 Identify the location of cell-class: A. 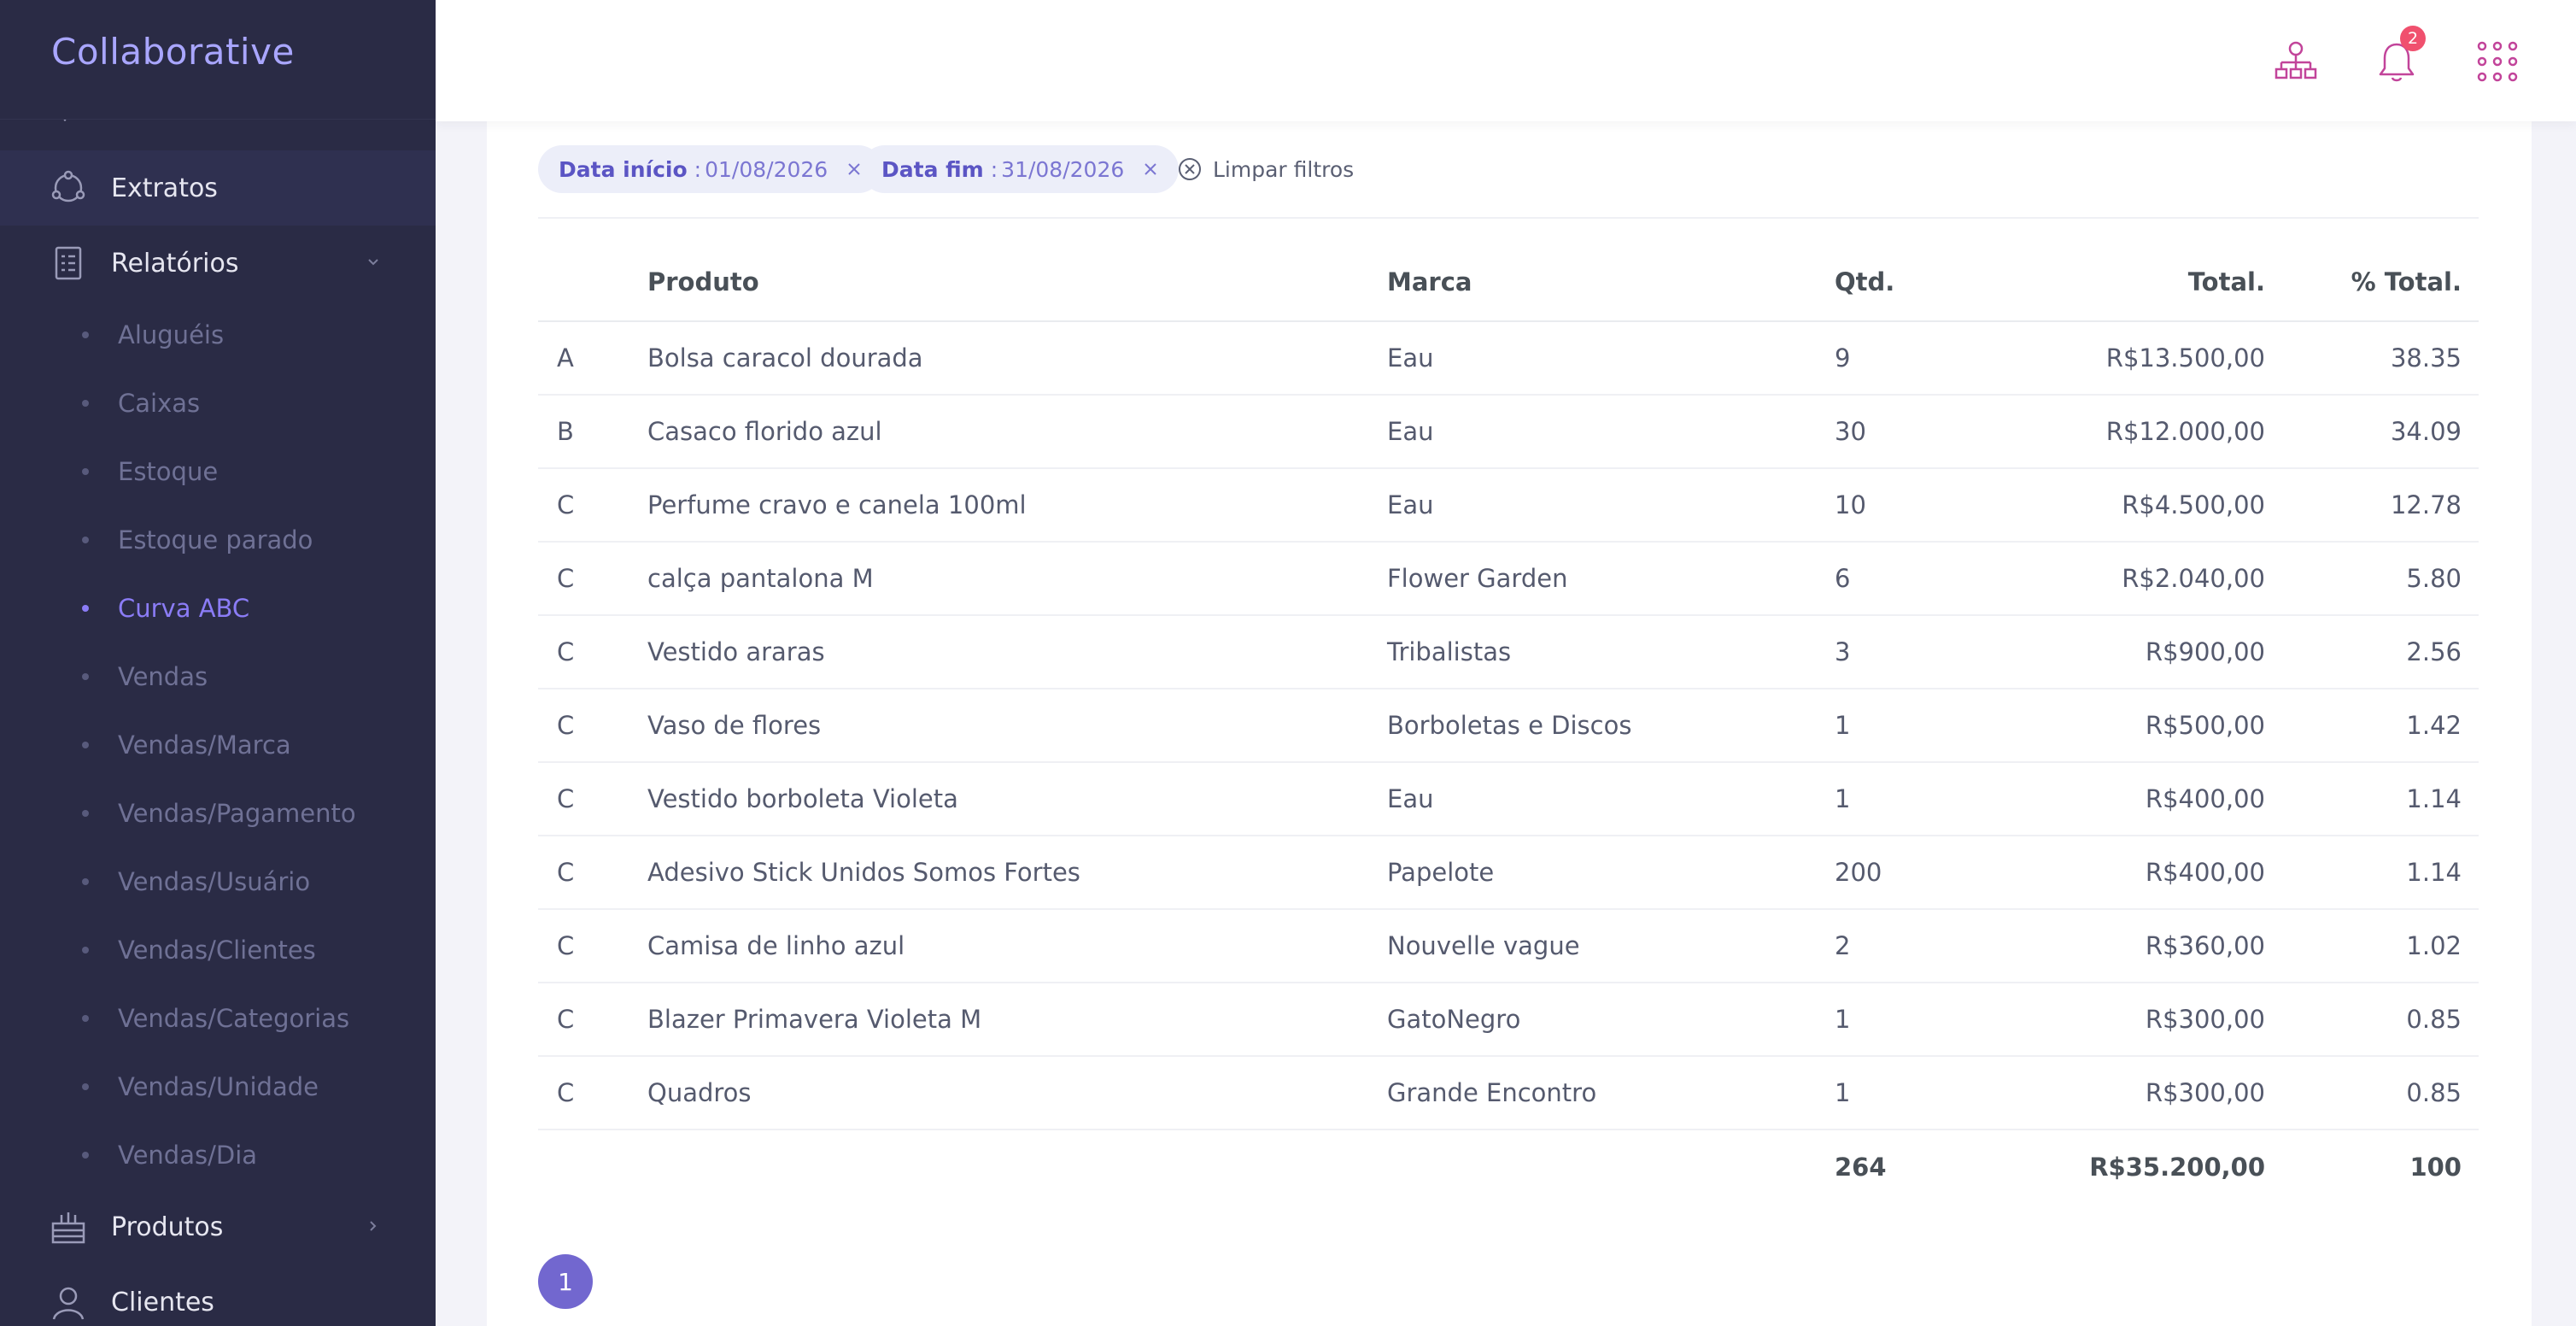
(592, 358).